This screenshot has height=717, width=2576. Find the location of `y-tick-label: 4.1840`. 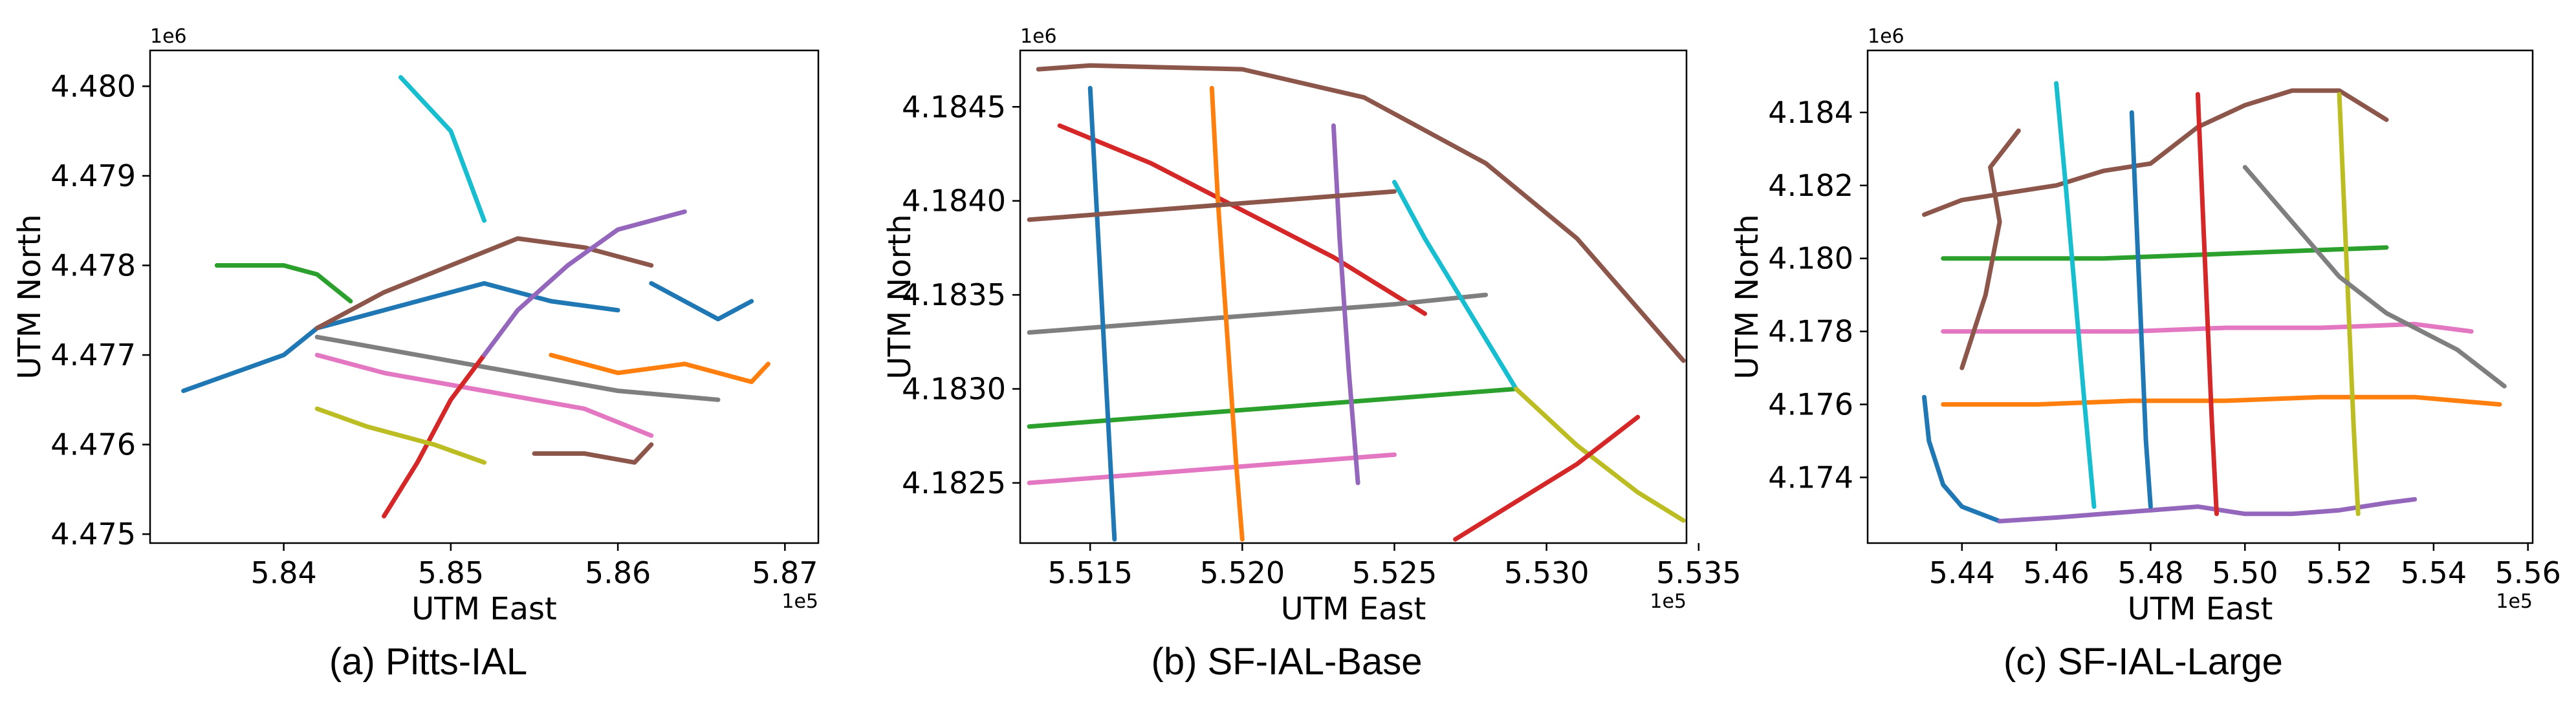

y-tick-label: 4.1840 is located at coordinates (954, 201).